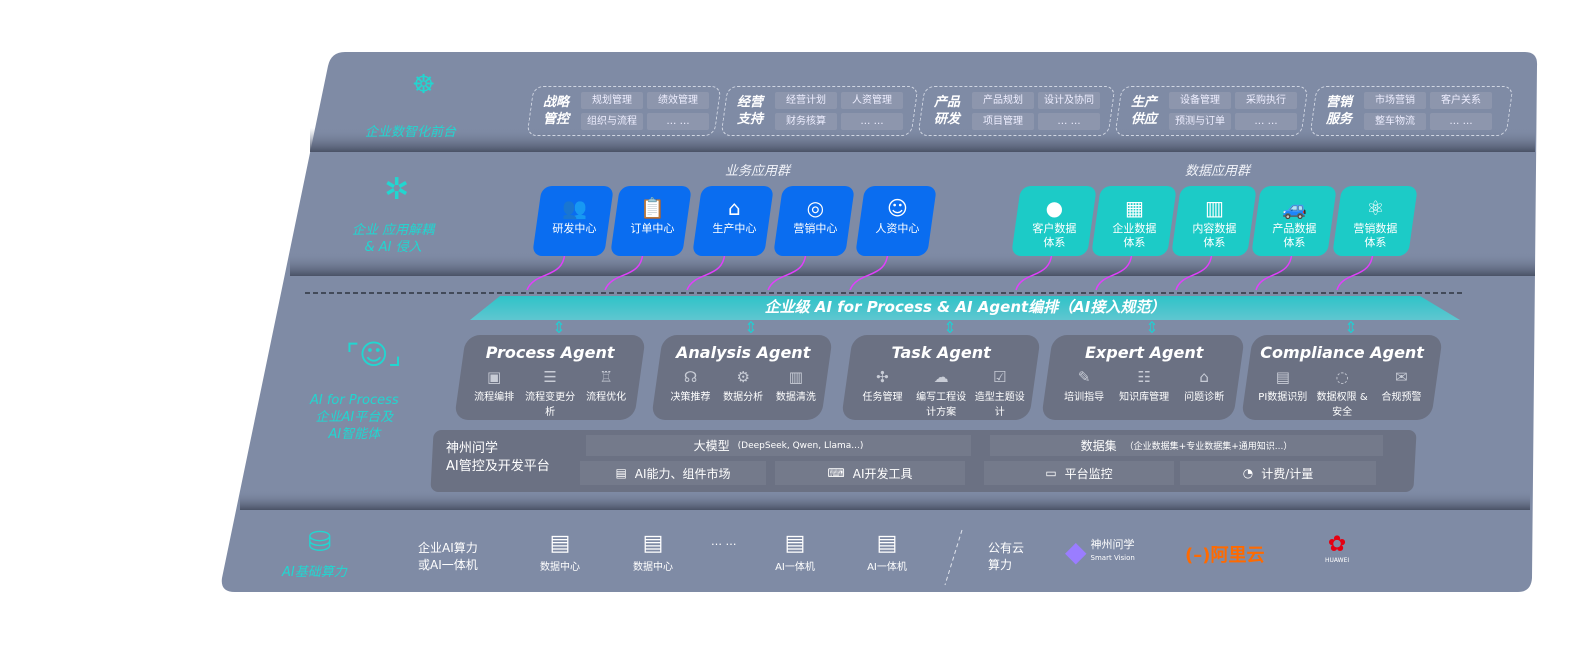 This screenshot has width=1572, height=647. Describe the element at coordinates (1342, 393) in the screenshot. I see `agent-capability: ◌ 数据权限 & 安全` at that location.